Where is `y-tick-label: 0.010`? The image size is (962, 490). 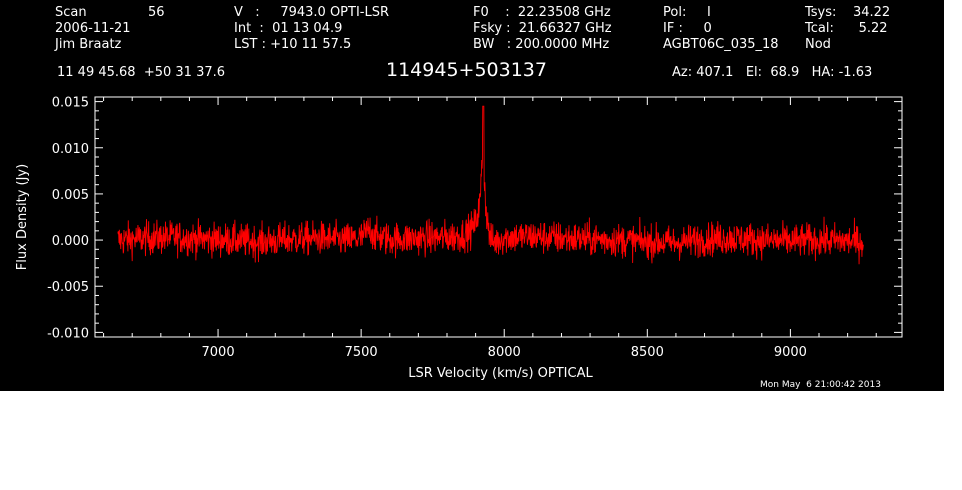
y-tick-label: 0.010 is located at coordinates (70, 149).